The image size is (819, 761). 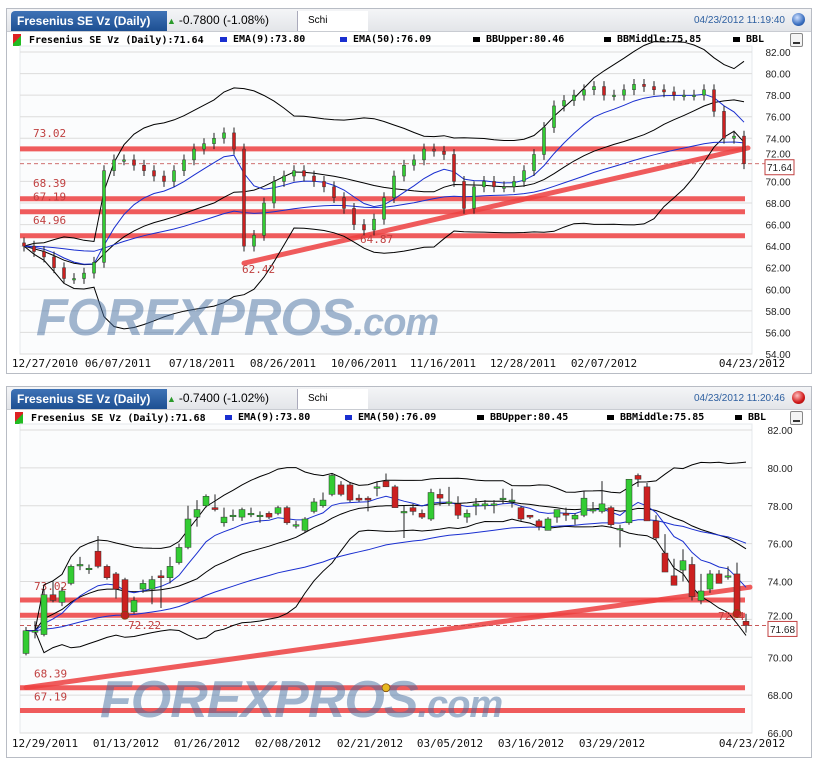 What do you see at coordinates (529, 417) in the screenshot?
I see `legend-label: BBUpper:80.45` at bounding box center [529, 417].